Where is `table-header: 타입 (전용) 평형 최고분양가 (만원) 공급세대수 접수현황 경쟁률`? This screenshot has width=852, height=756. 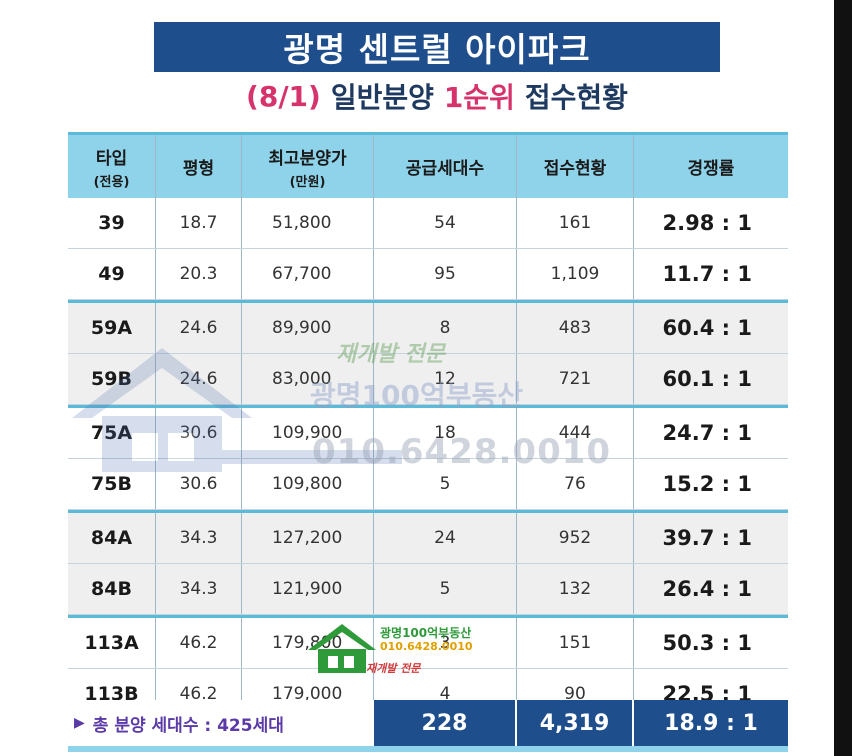 table-header: 타입 (전용) 평형 최고분양가 (만원) 공급세대수 접수현황 경쟁률 is located at coordinates (428, 165).